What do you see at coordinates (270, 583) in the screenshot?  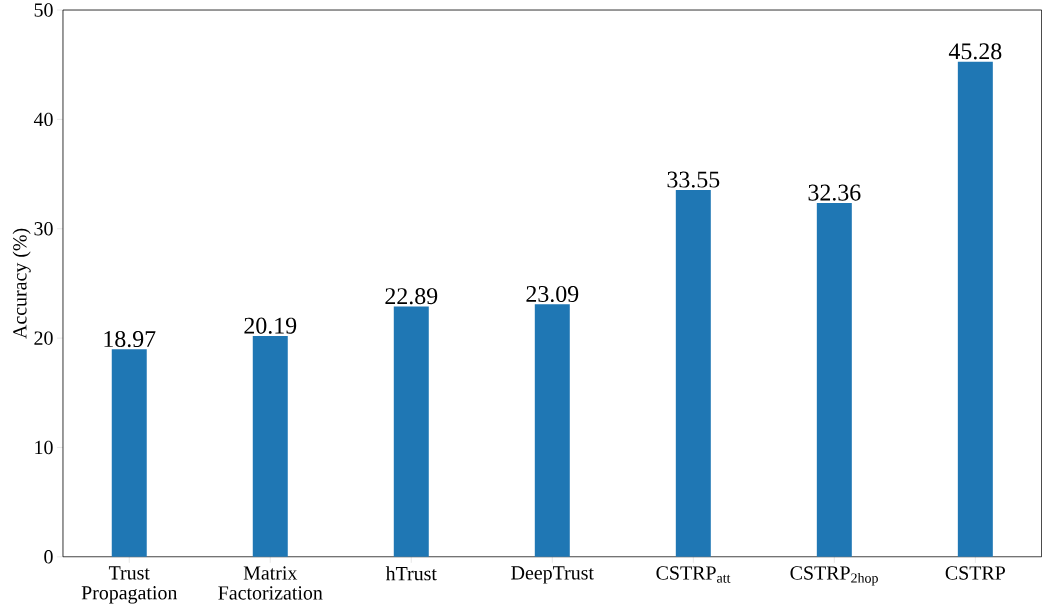 I see `x-tick-label: Matrix Factorization` at bounding box center [270, 583].